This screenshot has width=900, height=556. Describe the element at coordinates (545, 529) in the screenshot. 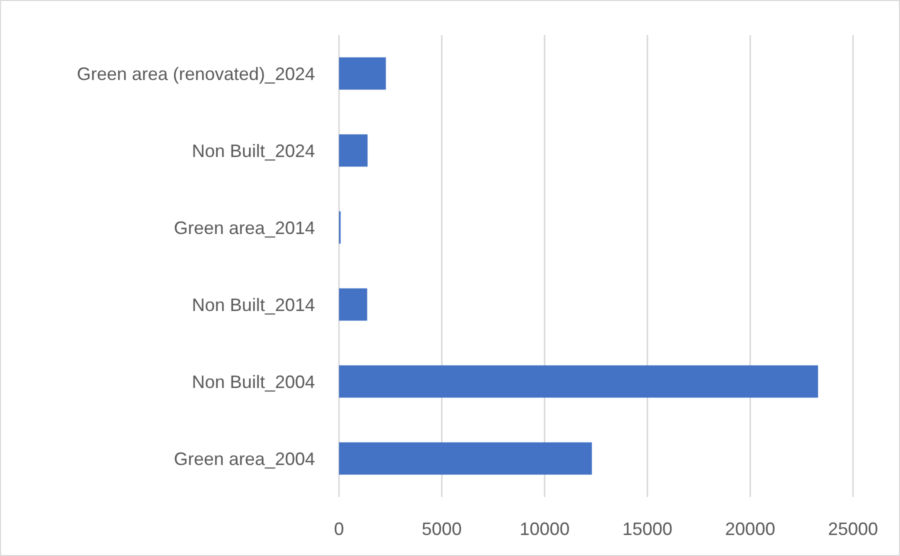

I see `x-tick-label: 10000` at that location.